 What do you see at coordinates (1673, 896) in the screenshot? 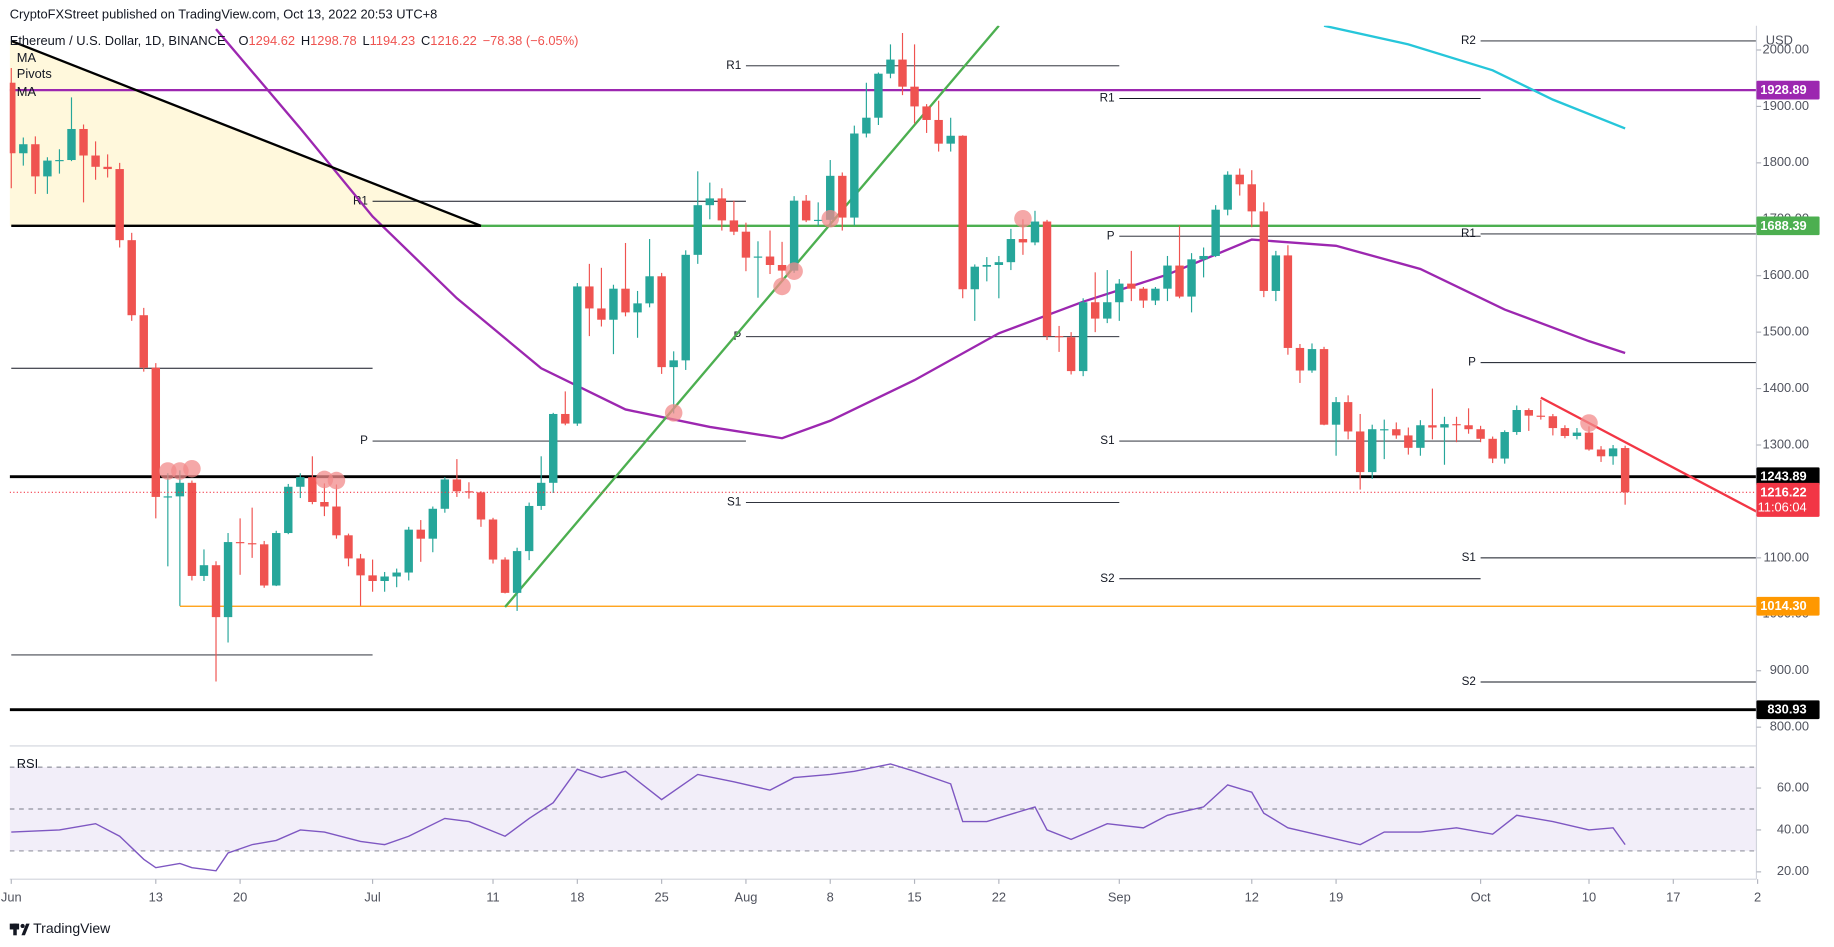
I see `x-tick-label: 17` at bounding box center [1673, 896].